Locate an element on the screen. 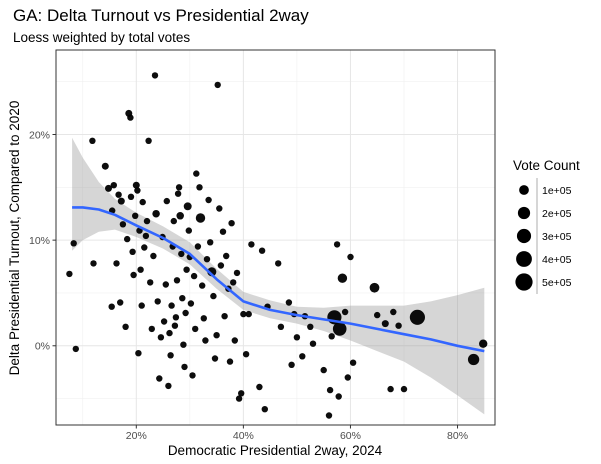 The width and height of the screenshot is (601, 464). size-legend: 1e+05 2e+05 3e+05 4e+05 5e+05 is located at coordinates (543, 236).